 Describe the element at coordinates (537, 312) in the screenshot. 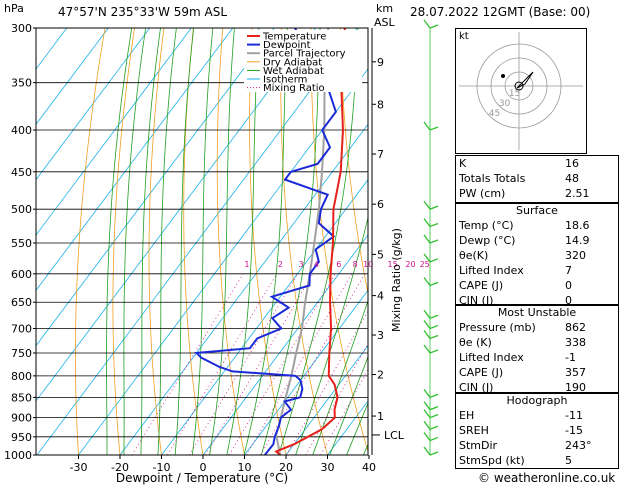

I see `table-section-title: Most Unstable` at that location.